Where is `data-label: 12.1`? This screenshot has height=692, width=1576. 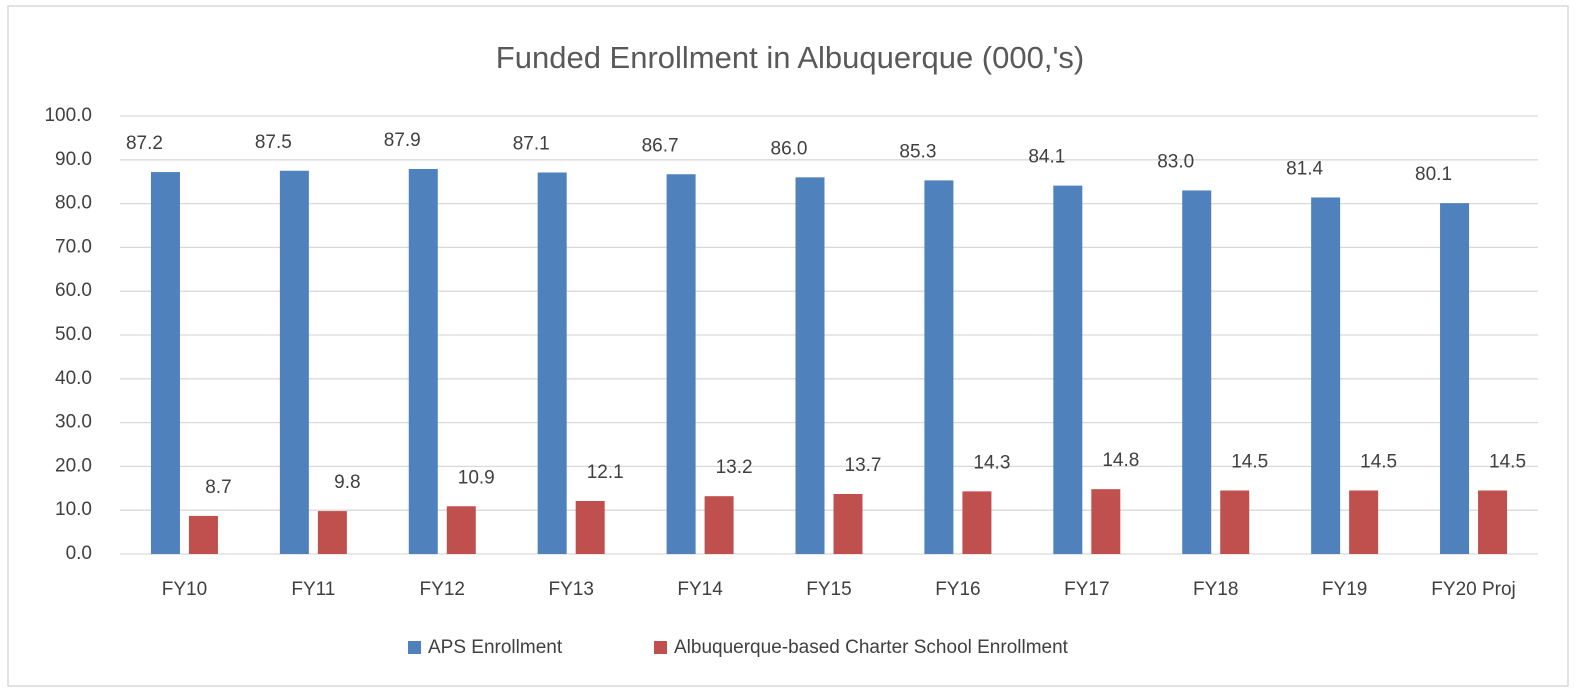 data-label: 12.1 is located at coordinates (605, 472).